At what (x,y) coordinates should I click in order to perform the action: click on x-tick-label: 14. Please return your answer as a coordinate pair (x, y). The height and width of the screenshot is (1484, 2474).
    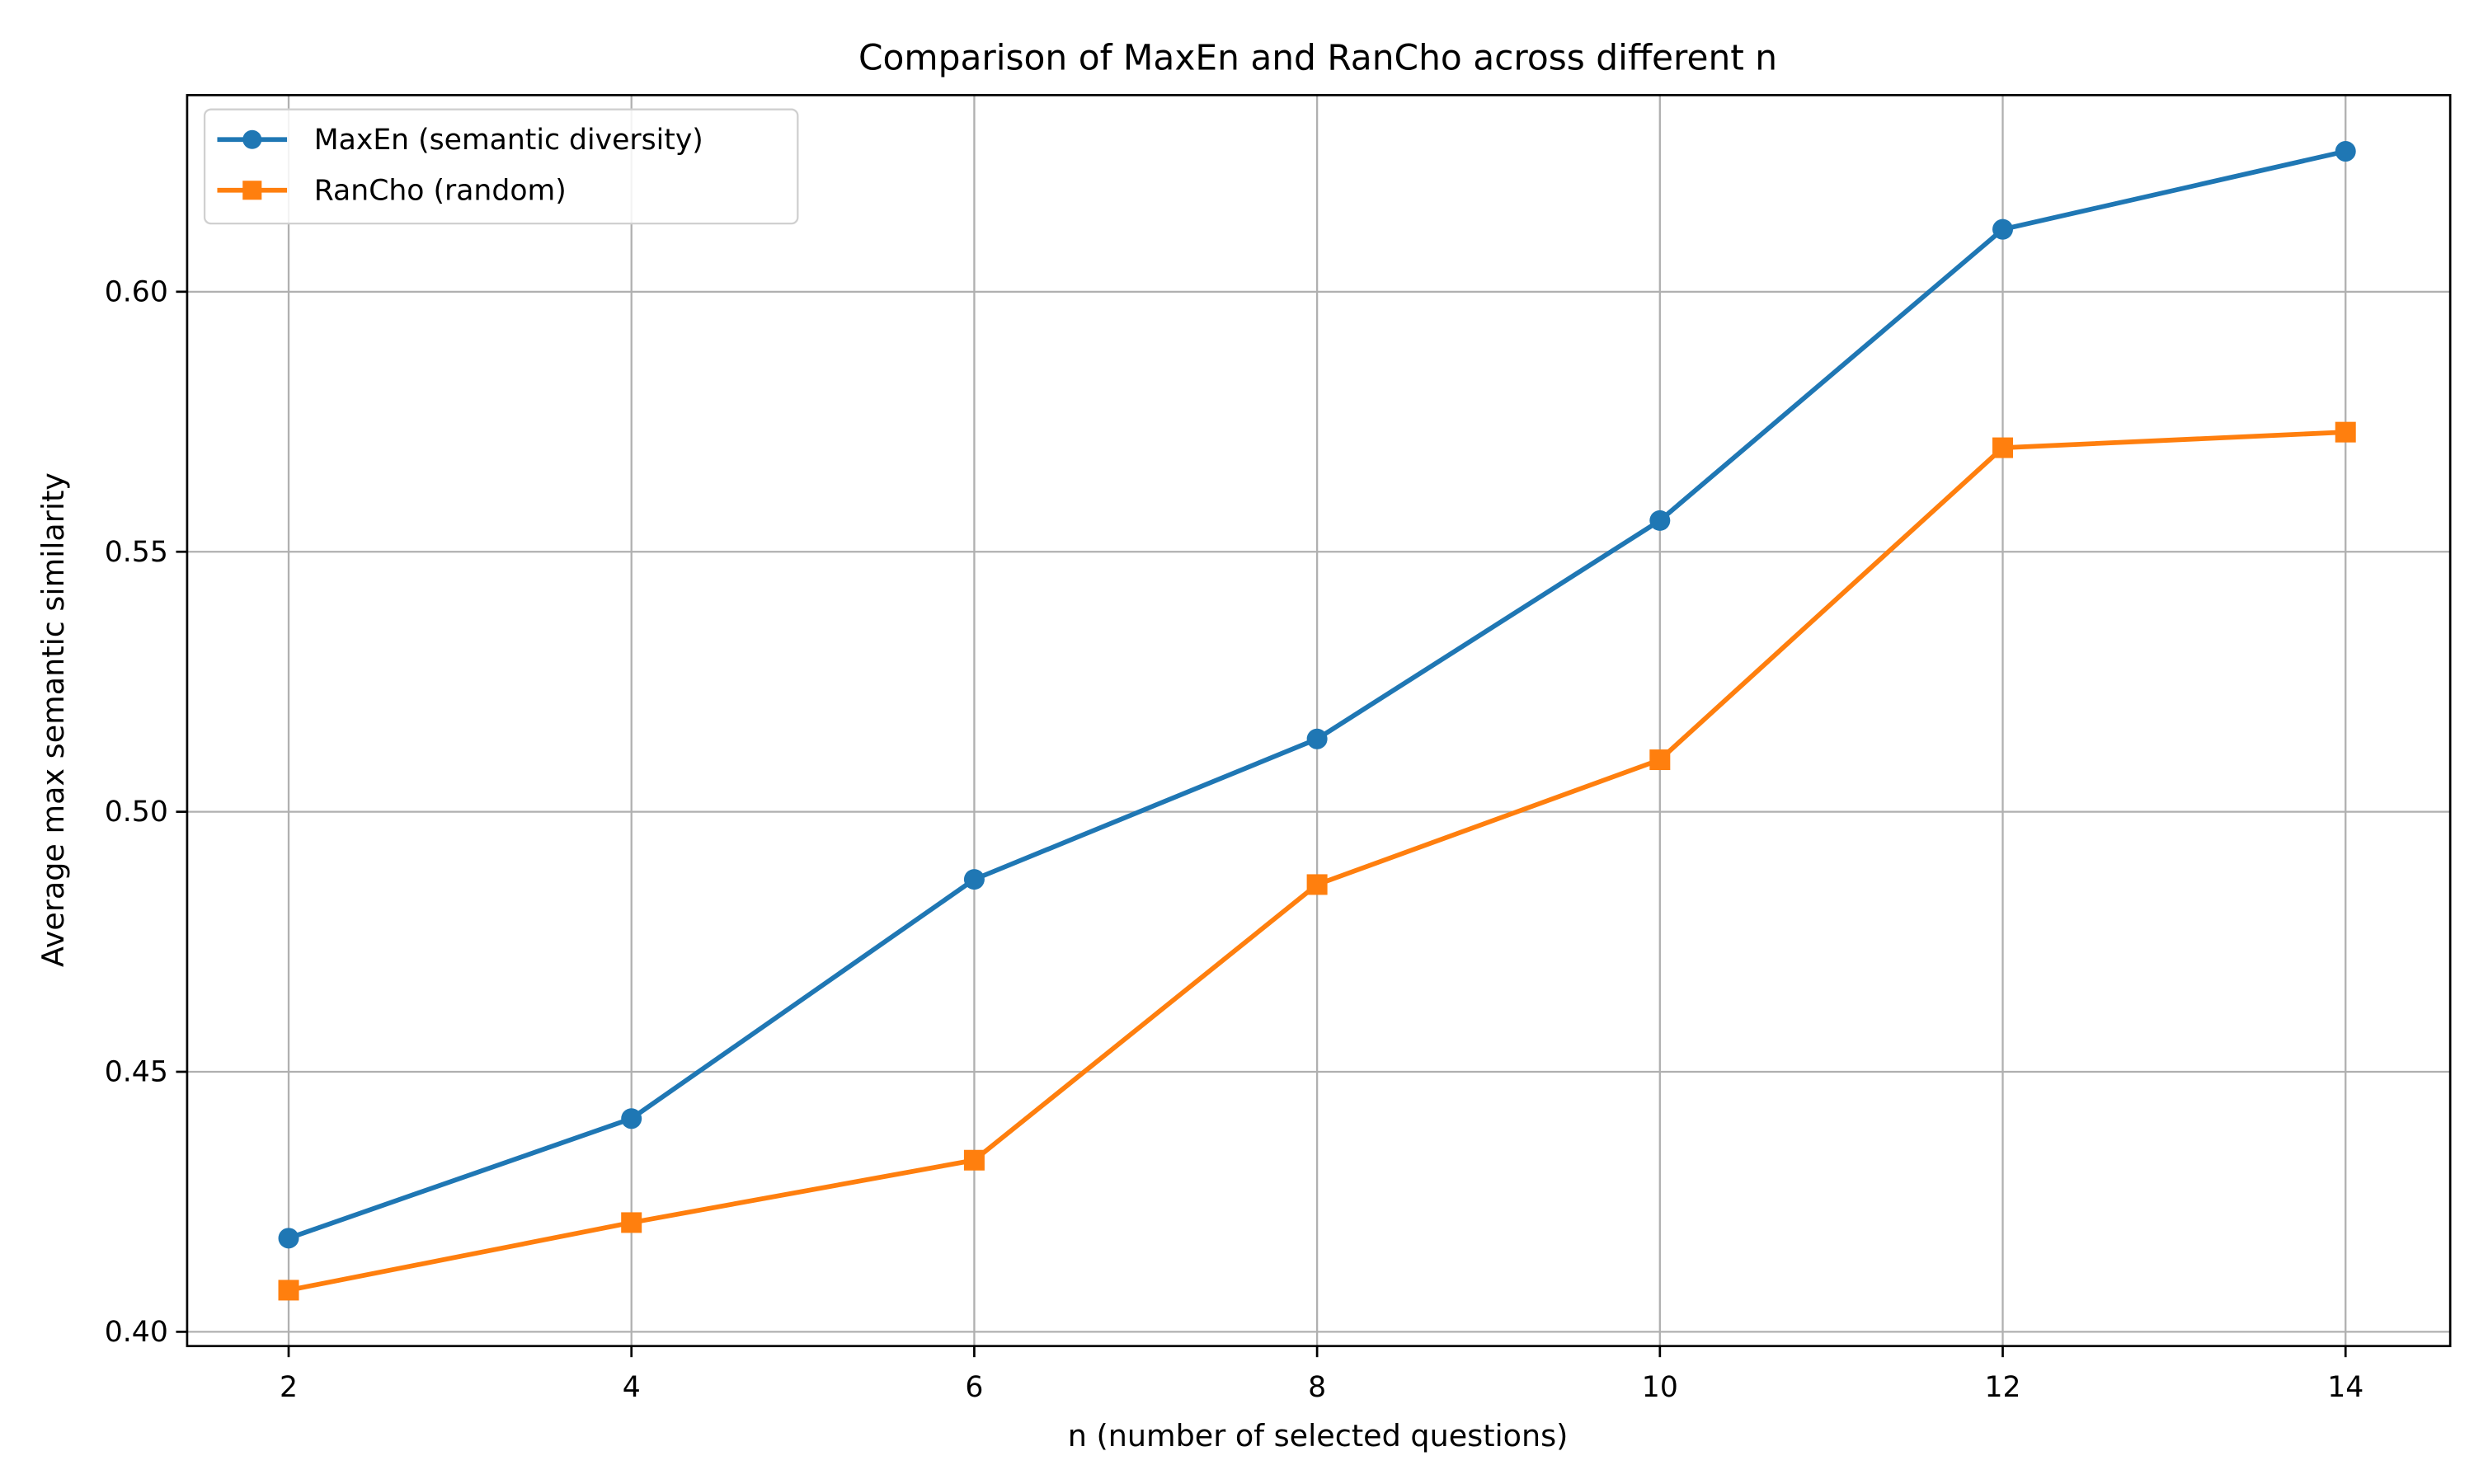
    Looking at the image, I should click on (2345, 1387).